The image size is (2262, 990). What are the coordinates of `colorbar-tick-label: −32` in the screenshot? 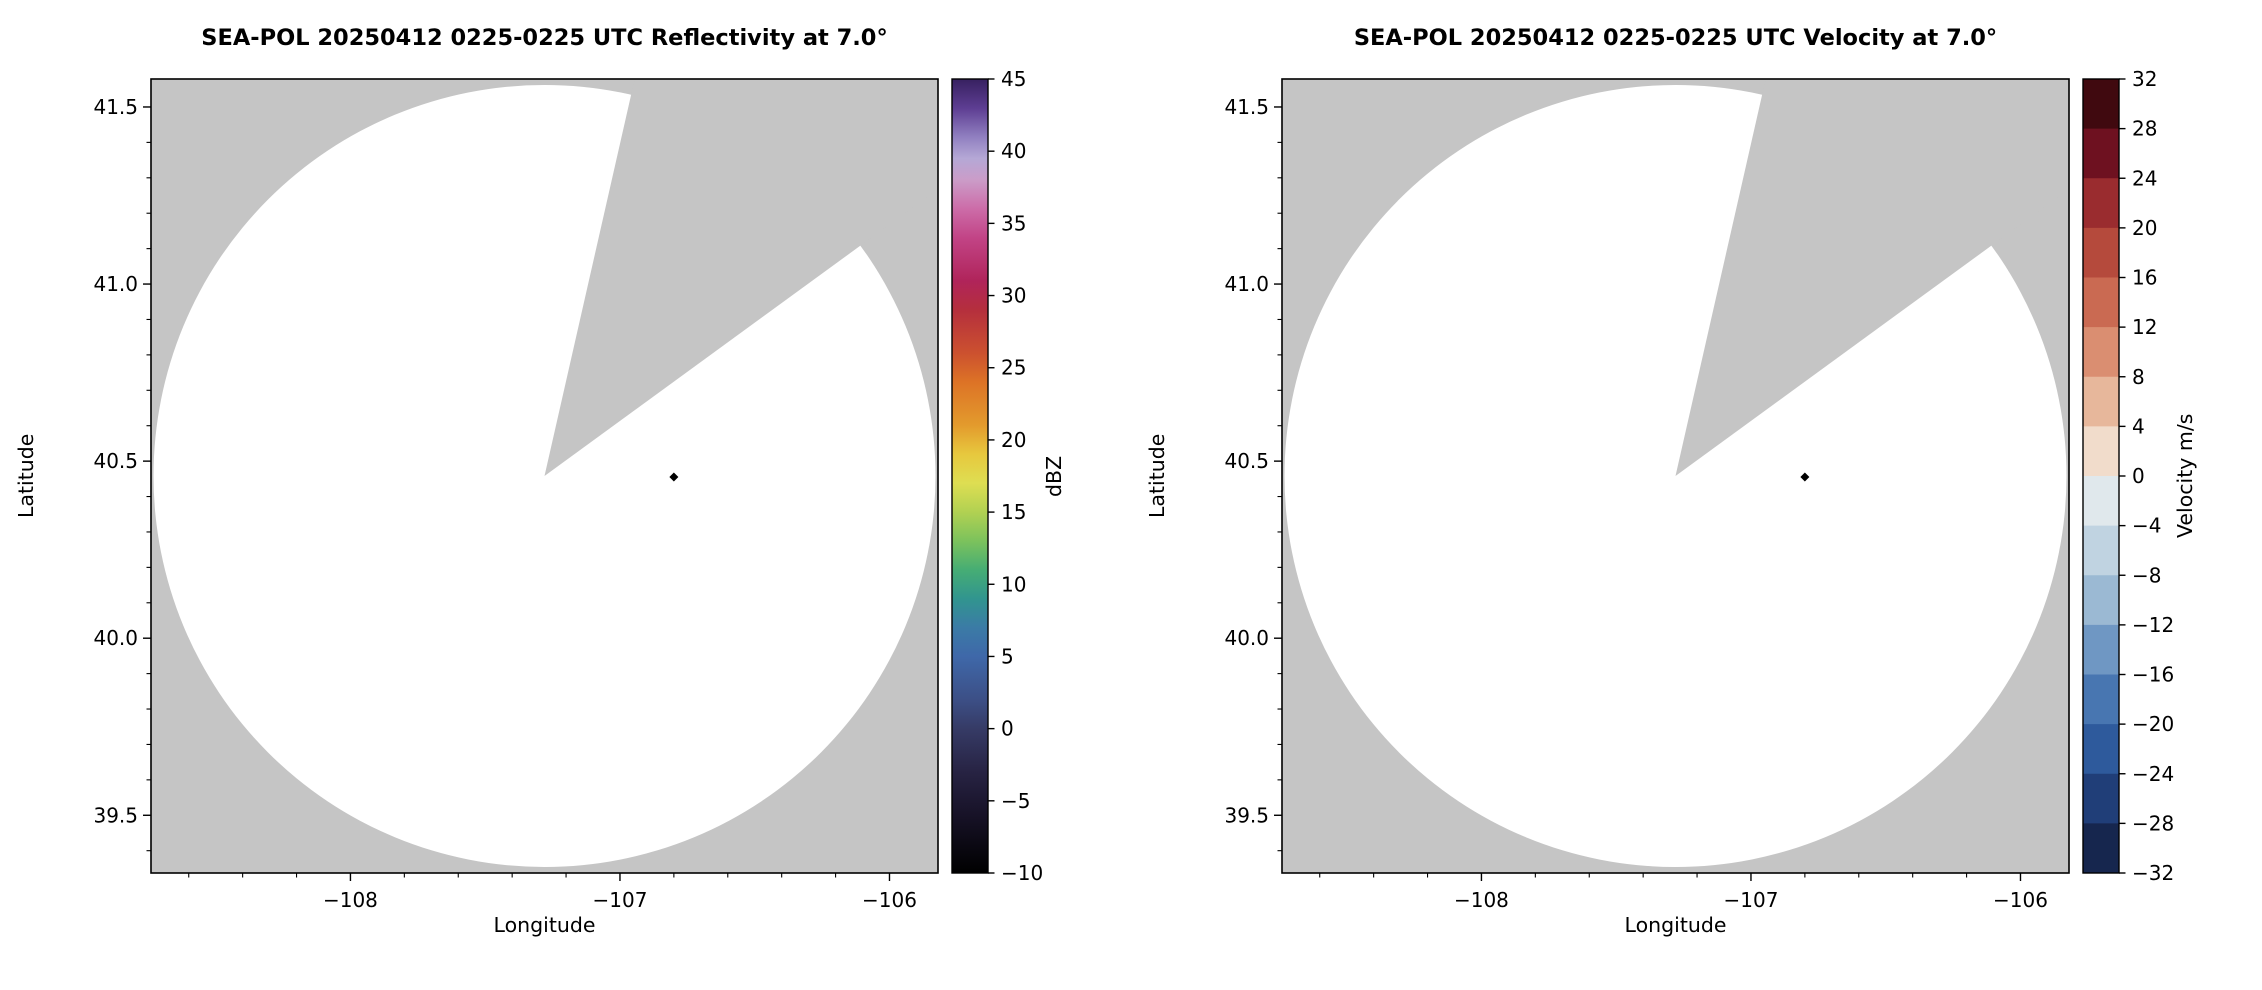 It's located at (2153, 873).